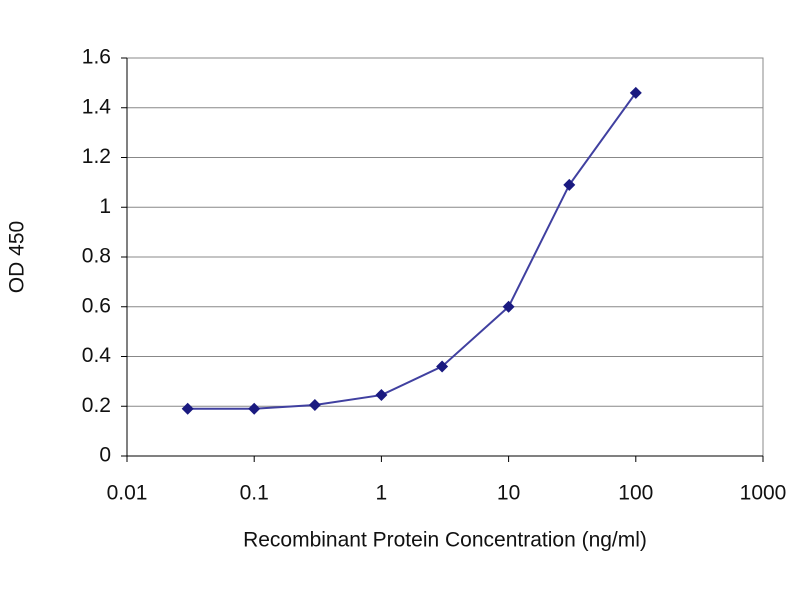 The image size is (800, 600). Describe the element at coordinates (382, 493) in the screenshot. I see `x-tick-label: 1` at that location.